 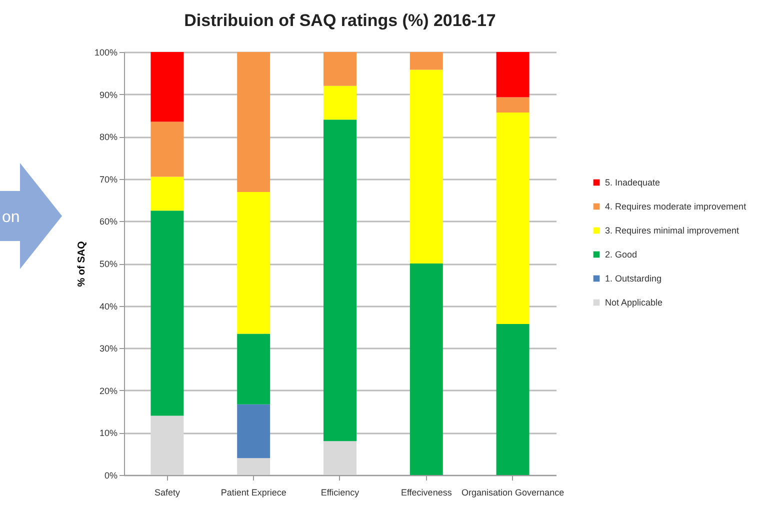 I want to click on legend-label: 3. Requires minimal improvement, so click(x=672, y=231).